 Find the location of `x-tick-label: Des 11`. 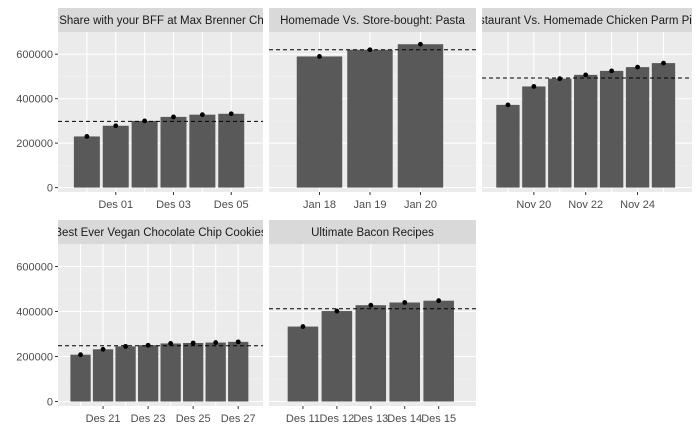

x-tick-label: Des 11 is located at coordinates (303, 419).